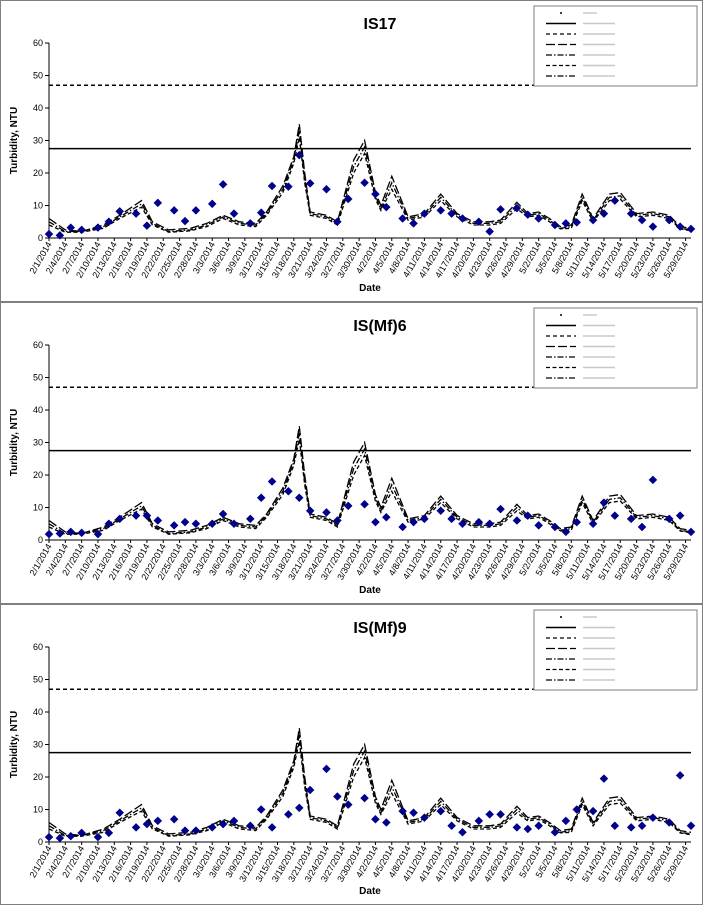 Image resolution: width=704 pixels, height=905 pixels. I want to click on chart-title: IS17, so click(380, 24).